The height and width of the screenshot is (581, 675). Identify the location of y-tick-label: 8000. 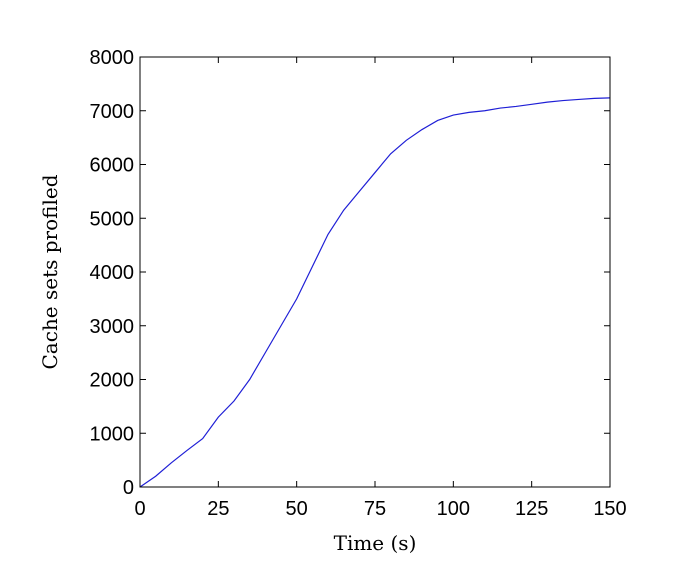
(112, 58).